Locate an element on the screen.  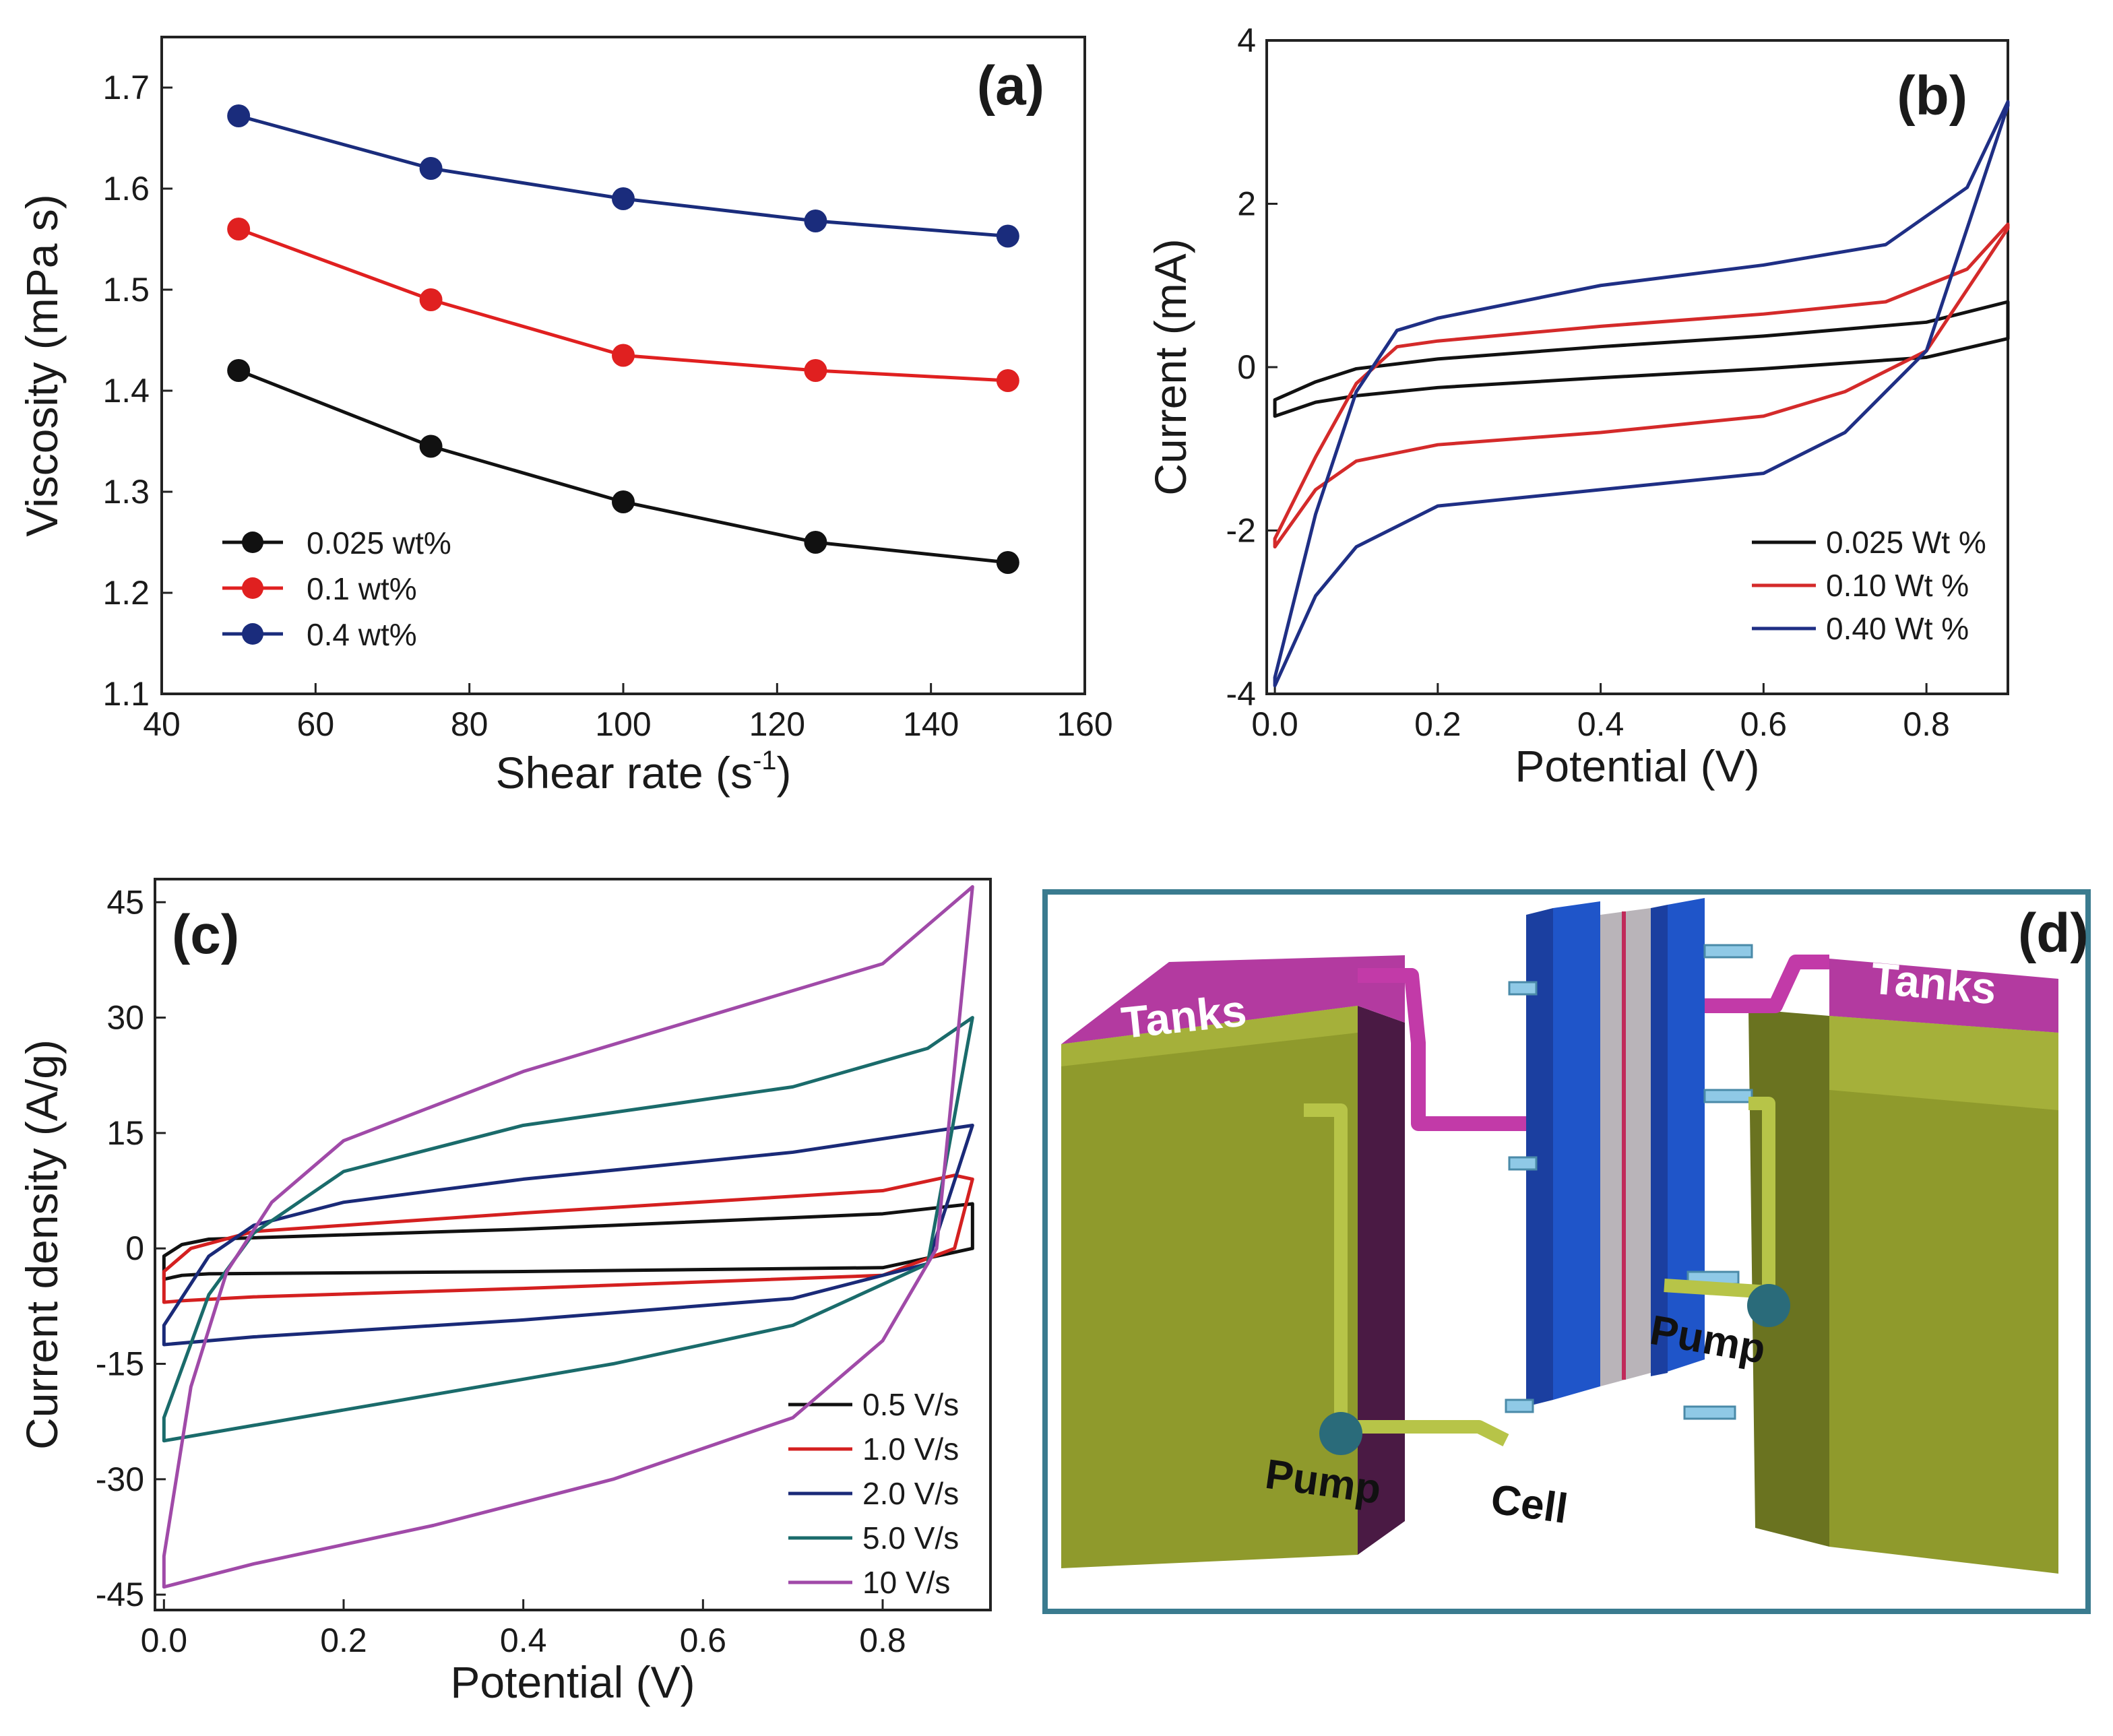
y-tick-label: 1.6 is located at coordinates (126, 188).